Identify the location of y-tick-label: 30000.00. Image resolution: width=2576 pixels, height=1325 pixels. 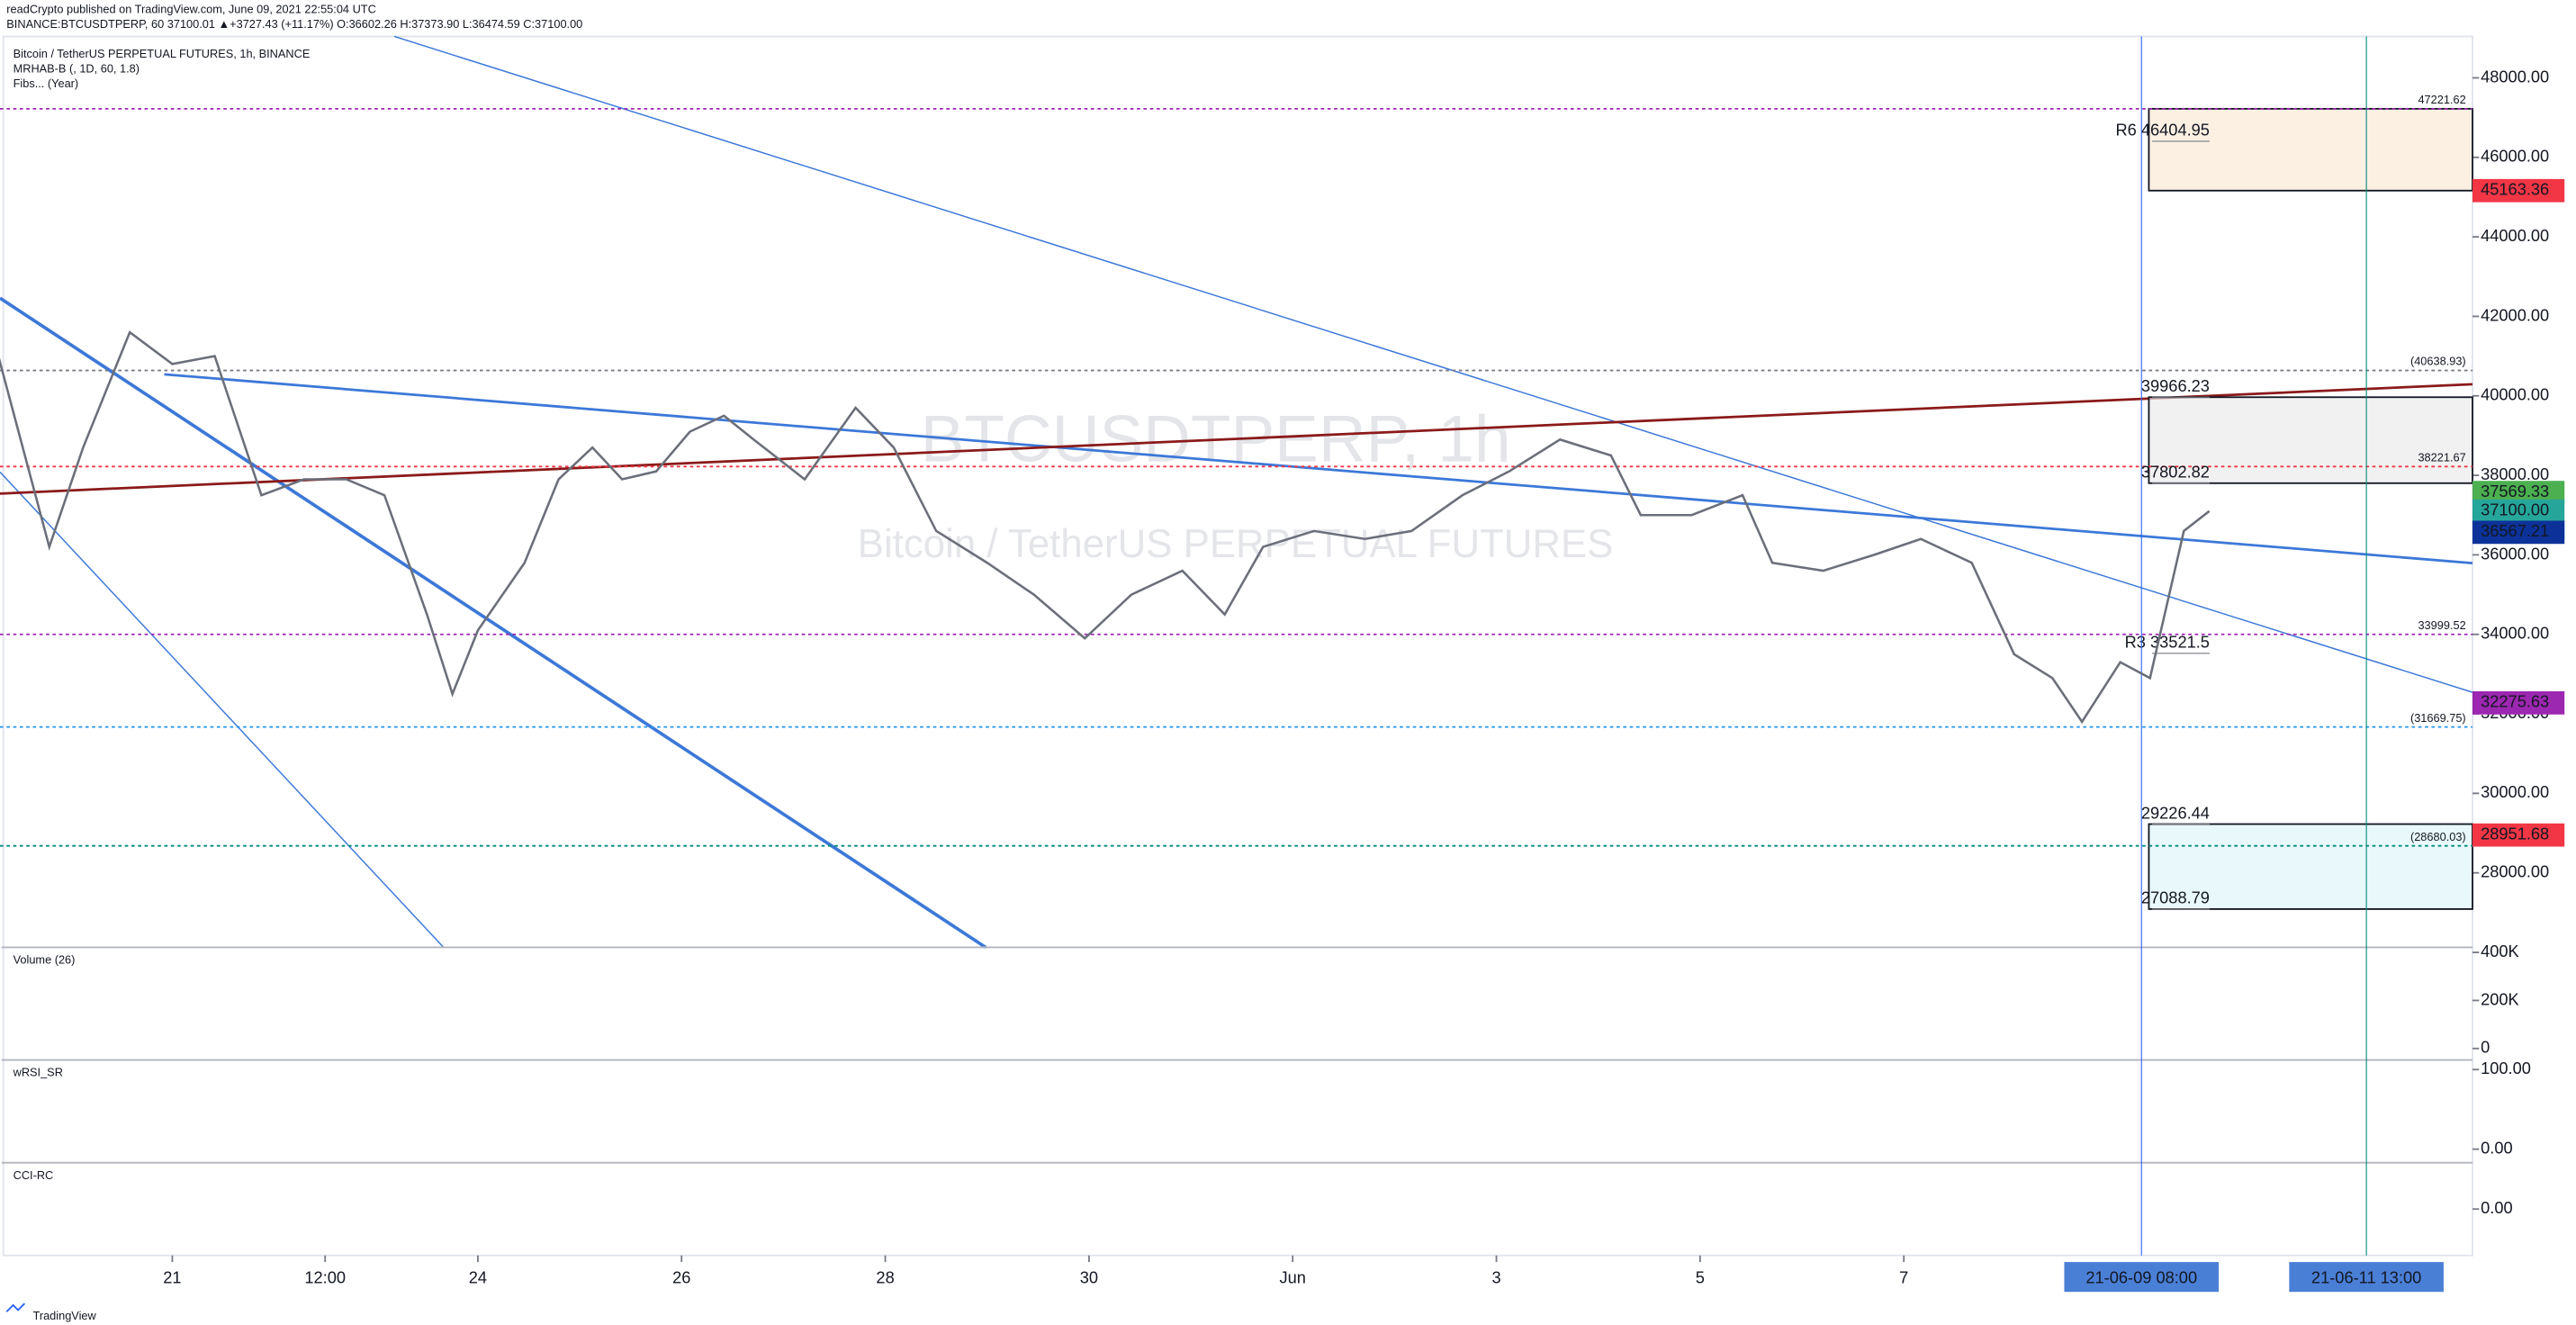
(2515, 791).